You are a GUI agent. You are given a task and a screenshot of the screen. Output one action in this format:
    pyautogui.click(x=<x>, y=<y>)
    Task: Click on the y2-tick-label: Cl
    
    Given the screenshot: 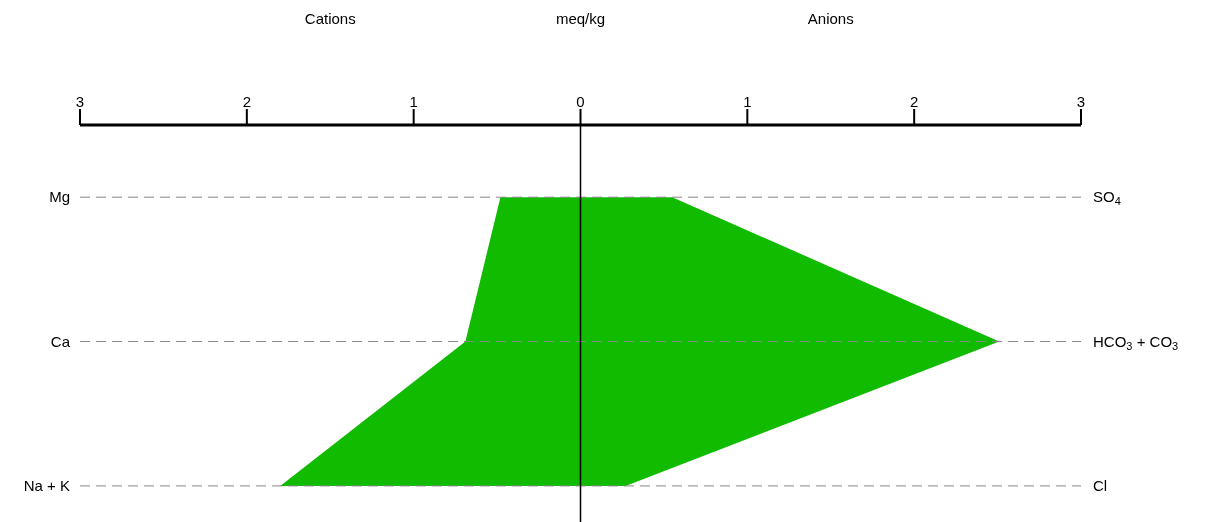 What is the action you would take?
    pyautogui.click(x=1100, y=485)
    